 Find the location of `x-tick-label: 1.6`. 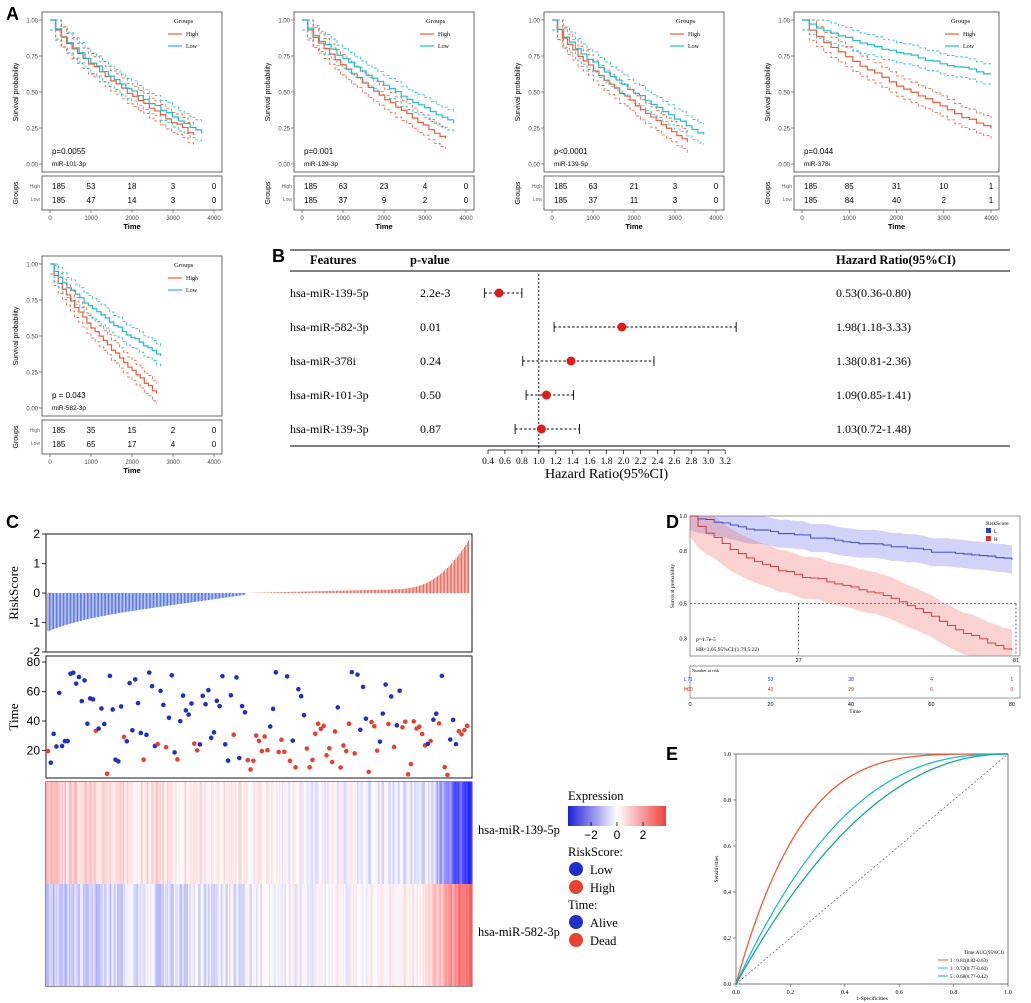

x-tick-label: 1.6 is located at coordinates (590, 462).